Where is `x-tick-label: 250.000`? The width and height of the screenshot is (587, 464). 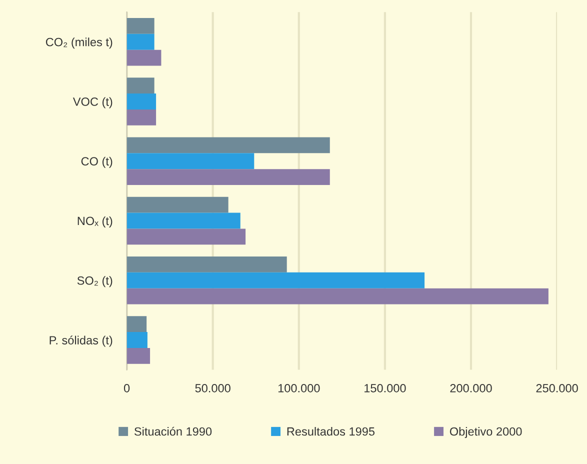
x-tick-label: 250.000 is located at coordinates (557, 388).